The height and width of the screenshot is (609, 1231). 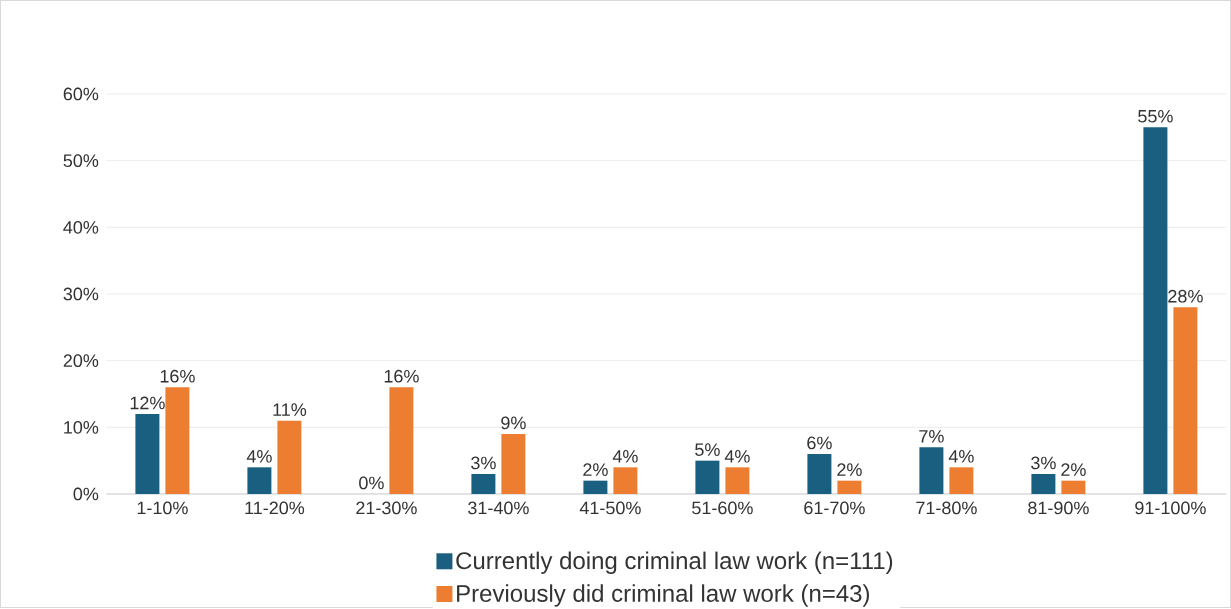 I want to click on data-label: 5%, so click(x=707, y=449).